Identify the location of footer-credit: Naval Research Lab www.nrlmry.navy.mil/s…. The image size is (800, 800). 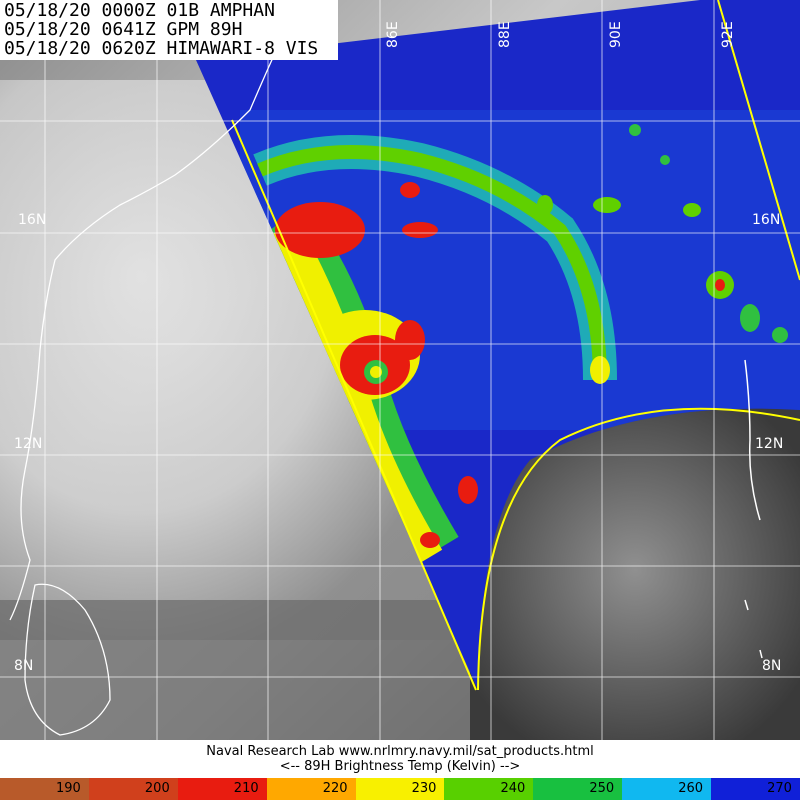
(400, 751).